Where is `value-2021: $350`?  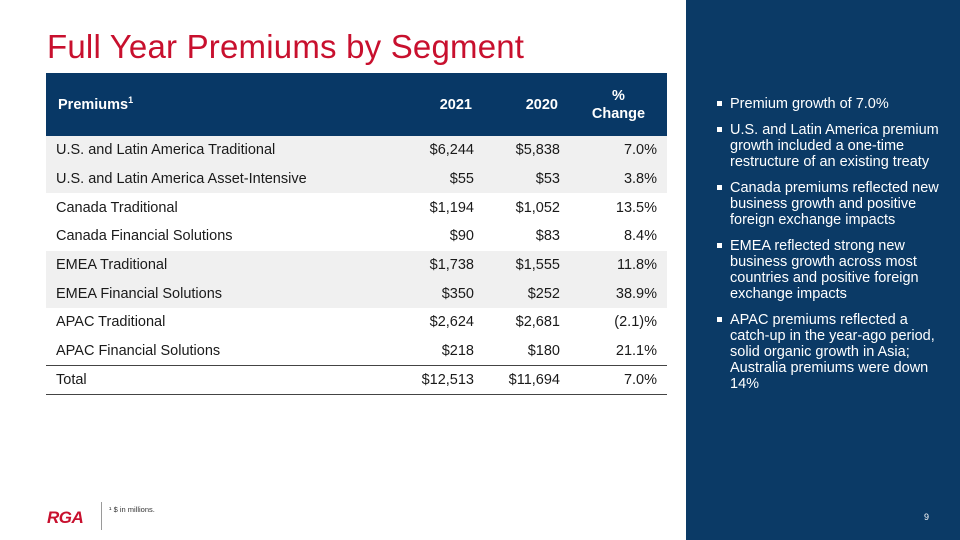
value-2021: $350 is located at coordinates (442, 294).